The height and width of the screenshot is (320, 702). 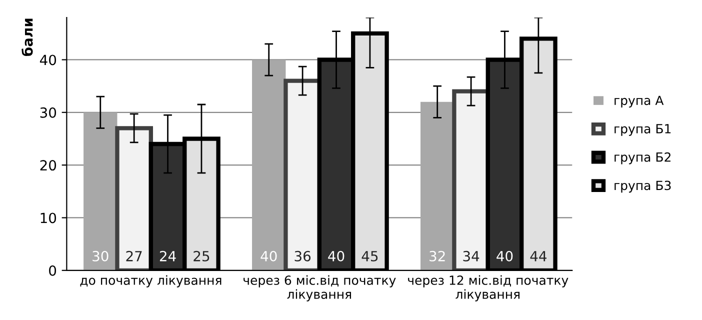 I want to click on y-tick-label: 0, so click(x=52, y=270).